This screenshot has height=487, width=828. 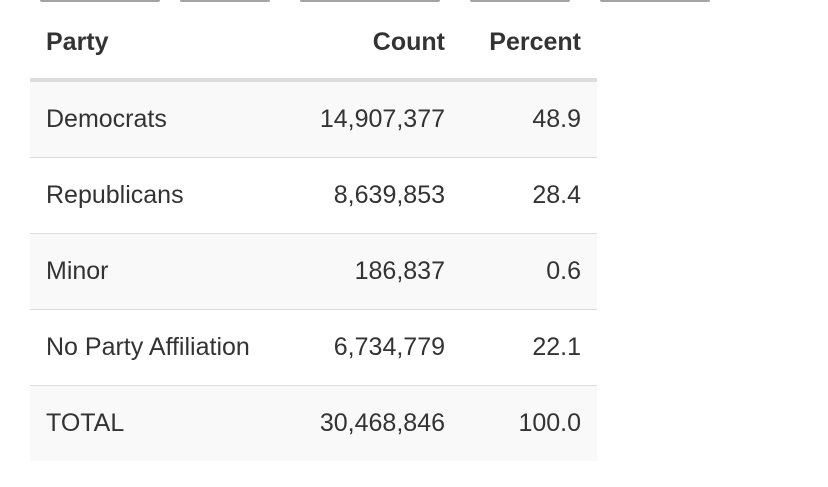 What do you see at coordinates (529, 195) in the screenshot?
I see `percent-cell: 28.4` at bounding box center [529, 195].